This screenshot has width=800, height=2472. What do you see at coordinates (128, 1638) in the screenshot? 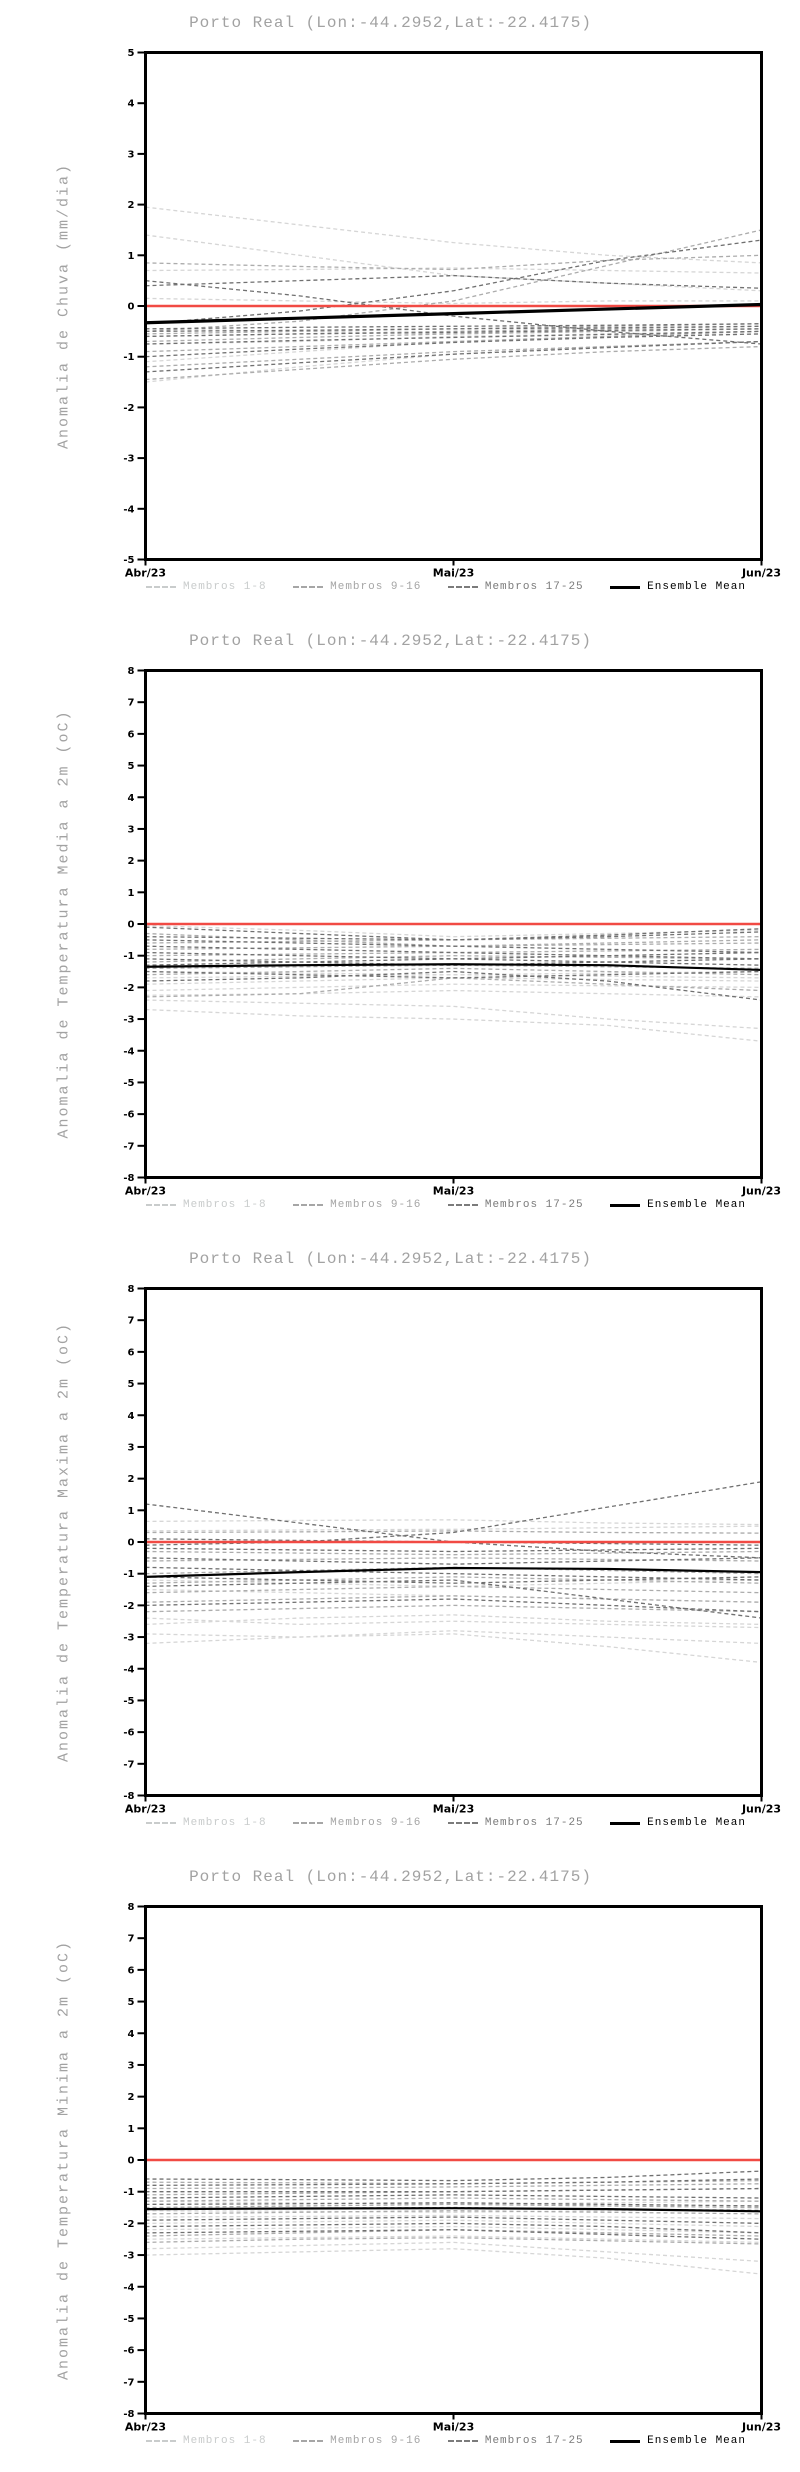
I see `y-tick-label: -3` at bounding box center [128, 1638].